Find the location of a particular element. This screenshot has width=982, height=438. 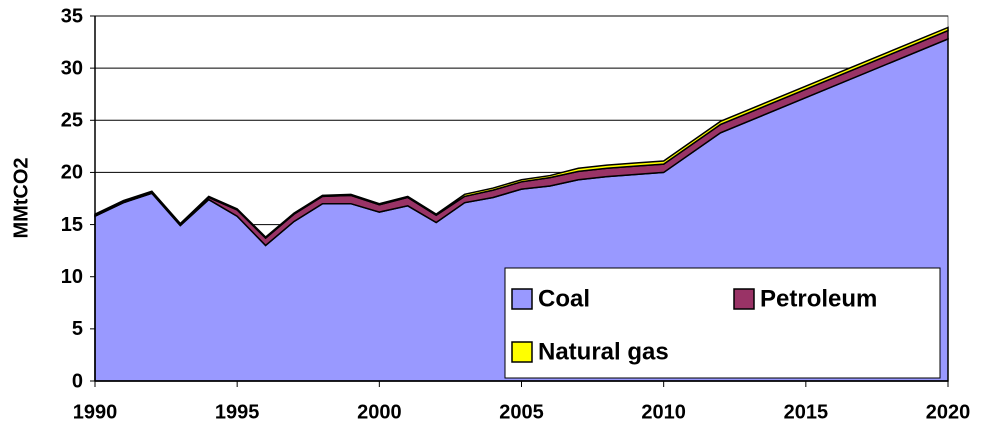

y-tick-label: 20 is located at coordinates (72, 173).